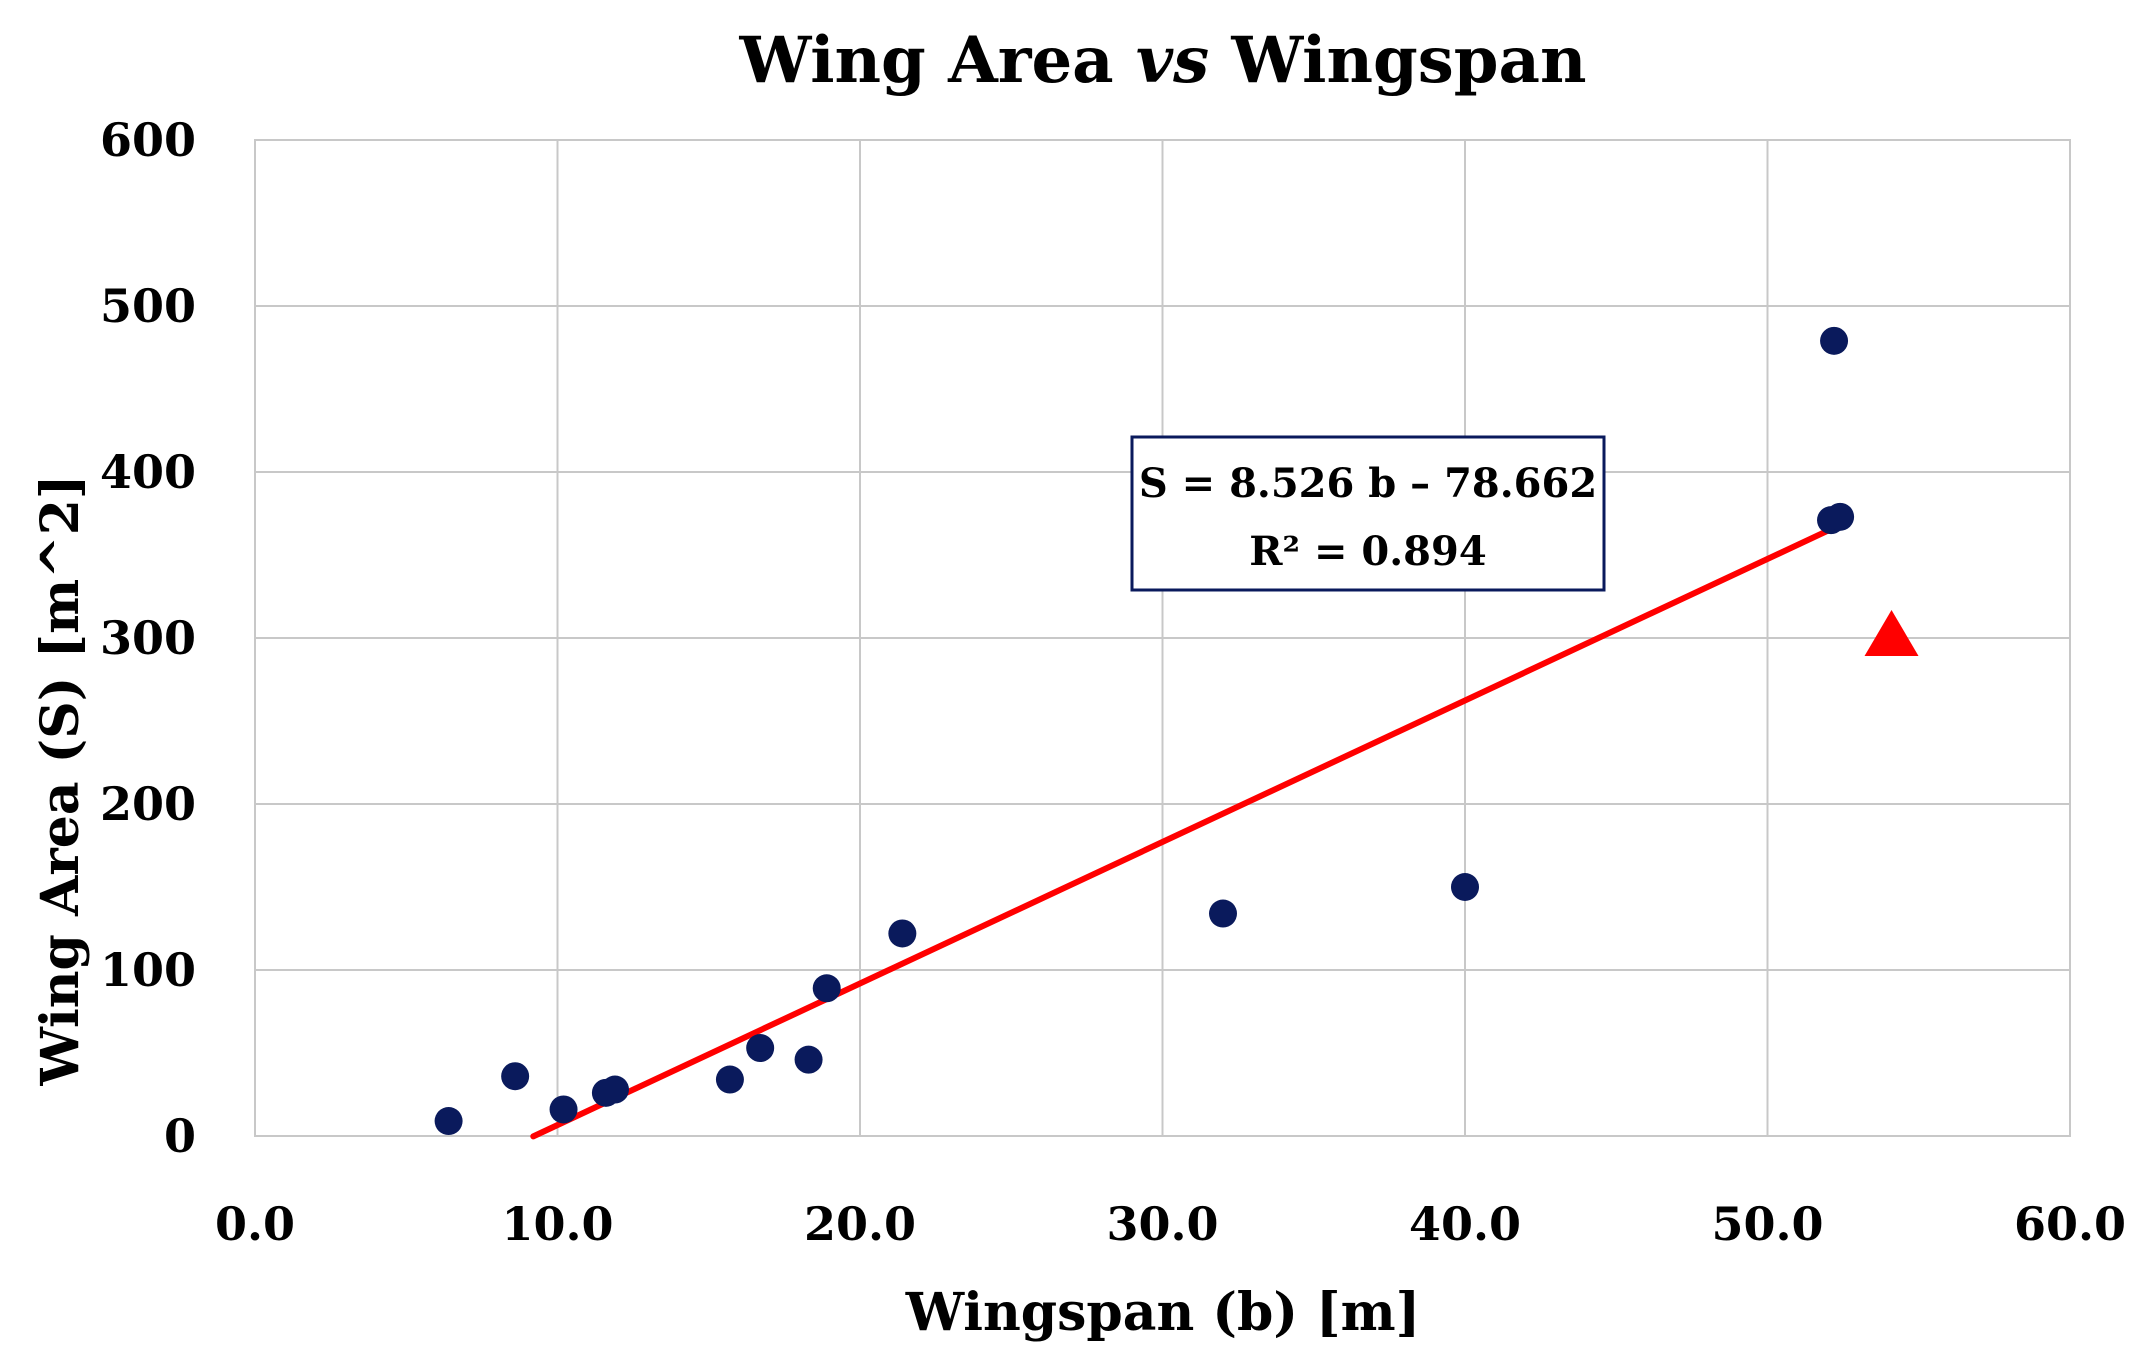  What do you see at coordinates (255, 1224) in the screenshot?
I see `x-tick-label: 0.0` at bounding box center [255, 1224].